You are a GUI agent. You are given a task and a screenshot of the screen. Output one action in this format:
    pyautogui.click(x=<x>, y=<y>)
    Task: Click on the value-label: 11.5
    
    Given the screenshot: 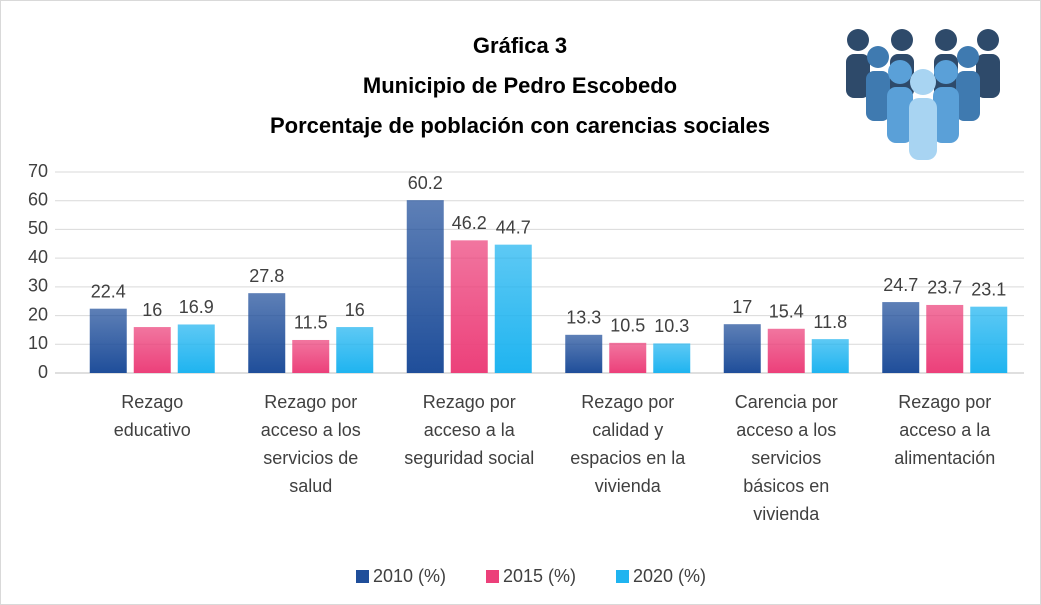 What is the action you would take?
    pyautogui.click(x=311, y=323)
    